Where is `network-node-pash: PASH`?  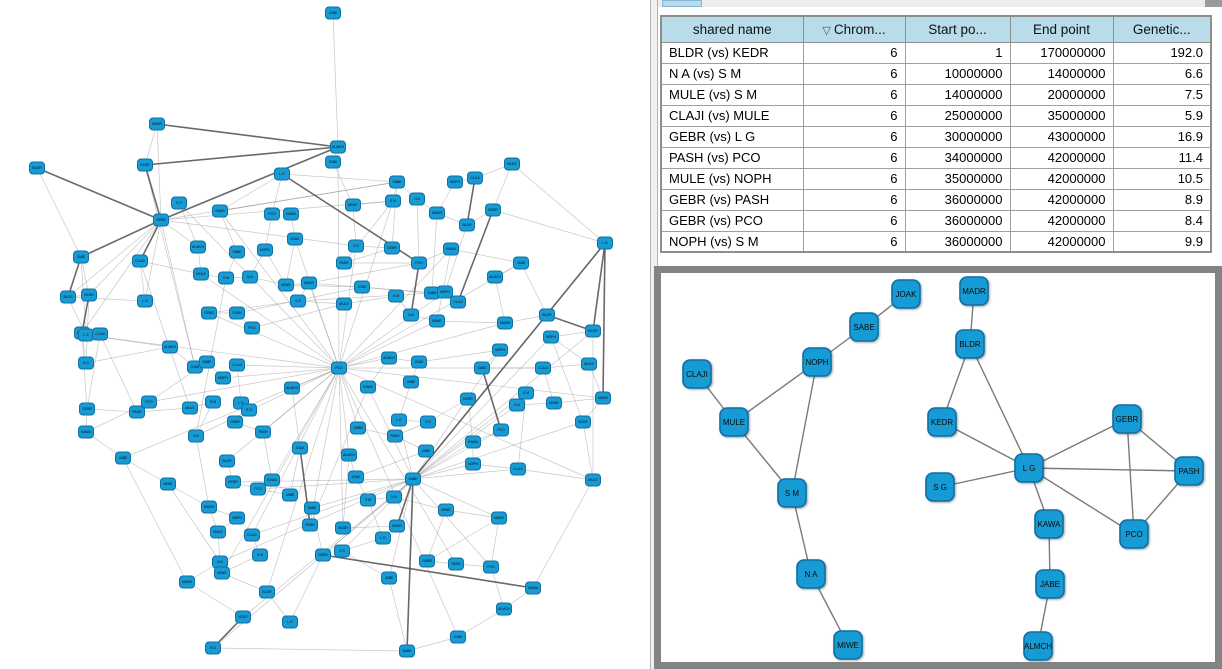
network-node-pash: PASH is located at coordinates (1189, 471).